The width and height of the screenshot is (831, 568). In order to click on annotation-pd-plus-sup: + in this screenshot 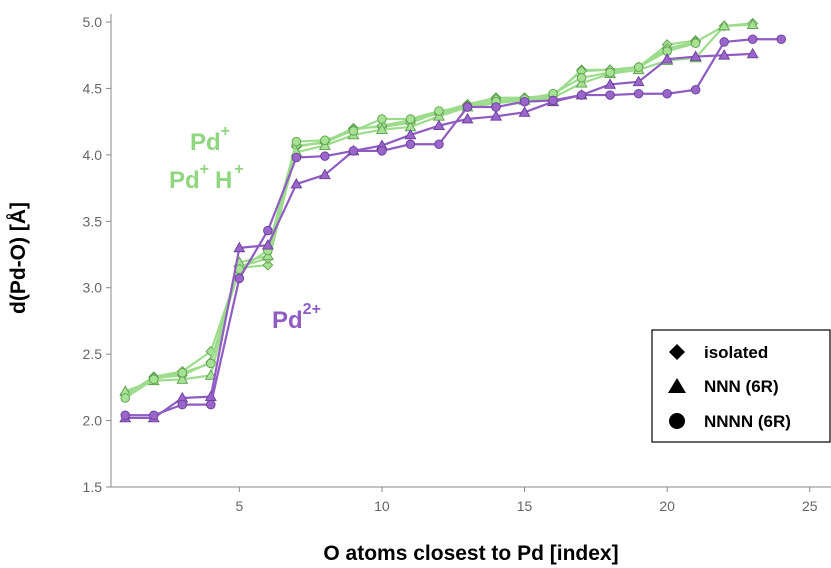, I will do `click(225, 131)`.